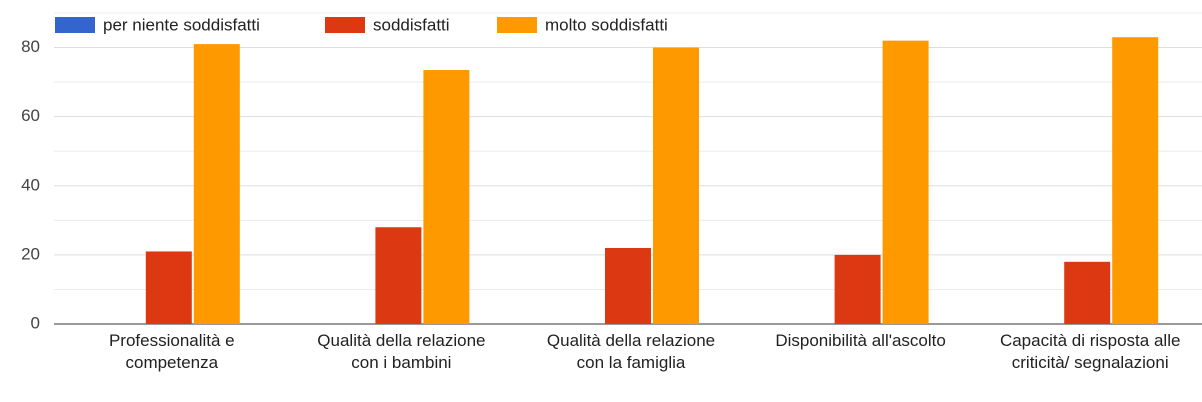  I want to click on y-tick-label: 40, so click(30, 184).